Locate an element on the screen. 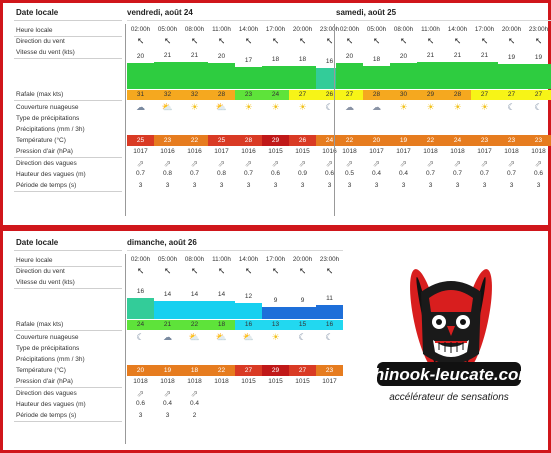 This screenshot has height=453, width=551. row-label: Hauteur des vagues (m) is located at coordinates (51, 174).